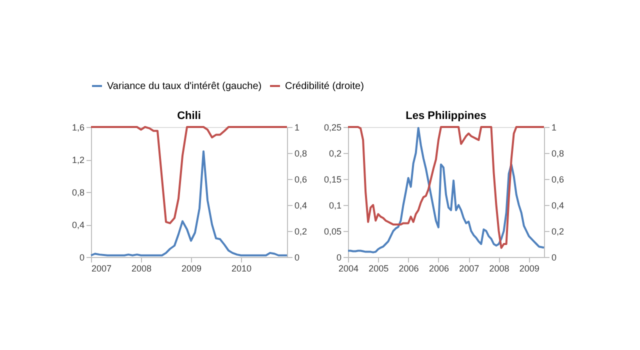  What do you see at coordinates (189, 175) in the screenshot?
I see `line-series` at bounding box center [189, 175].